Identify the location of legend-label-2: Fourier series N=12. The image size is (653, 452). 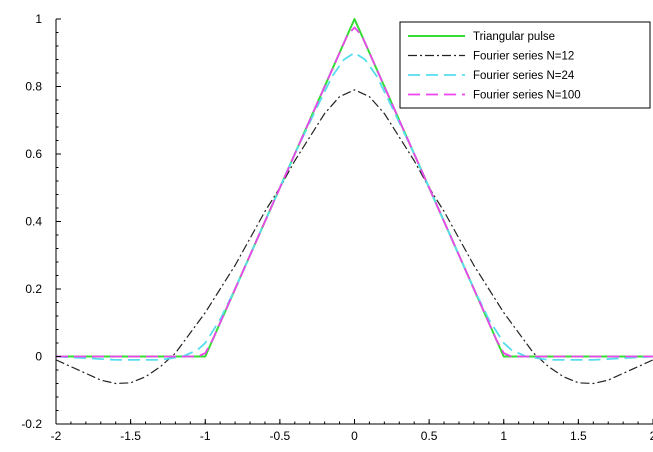
(523, 57).